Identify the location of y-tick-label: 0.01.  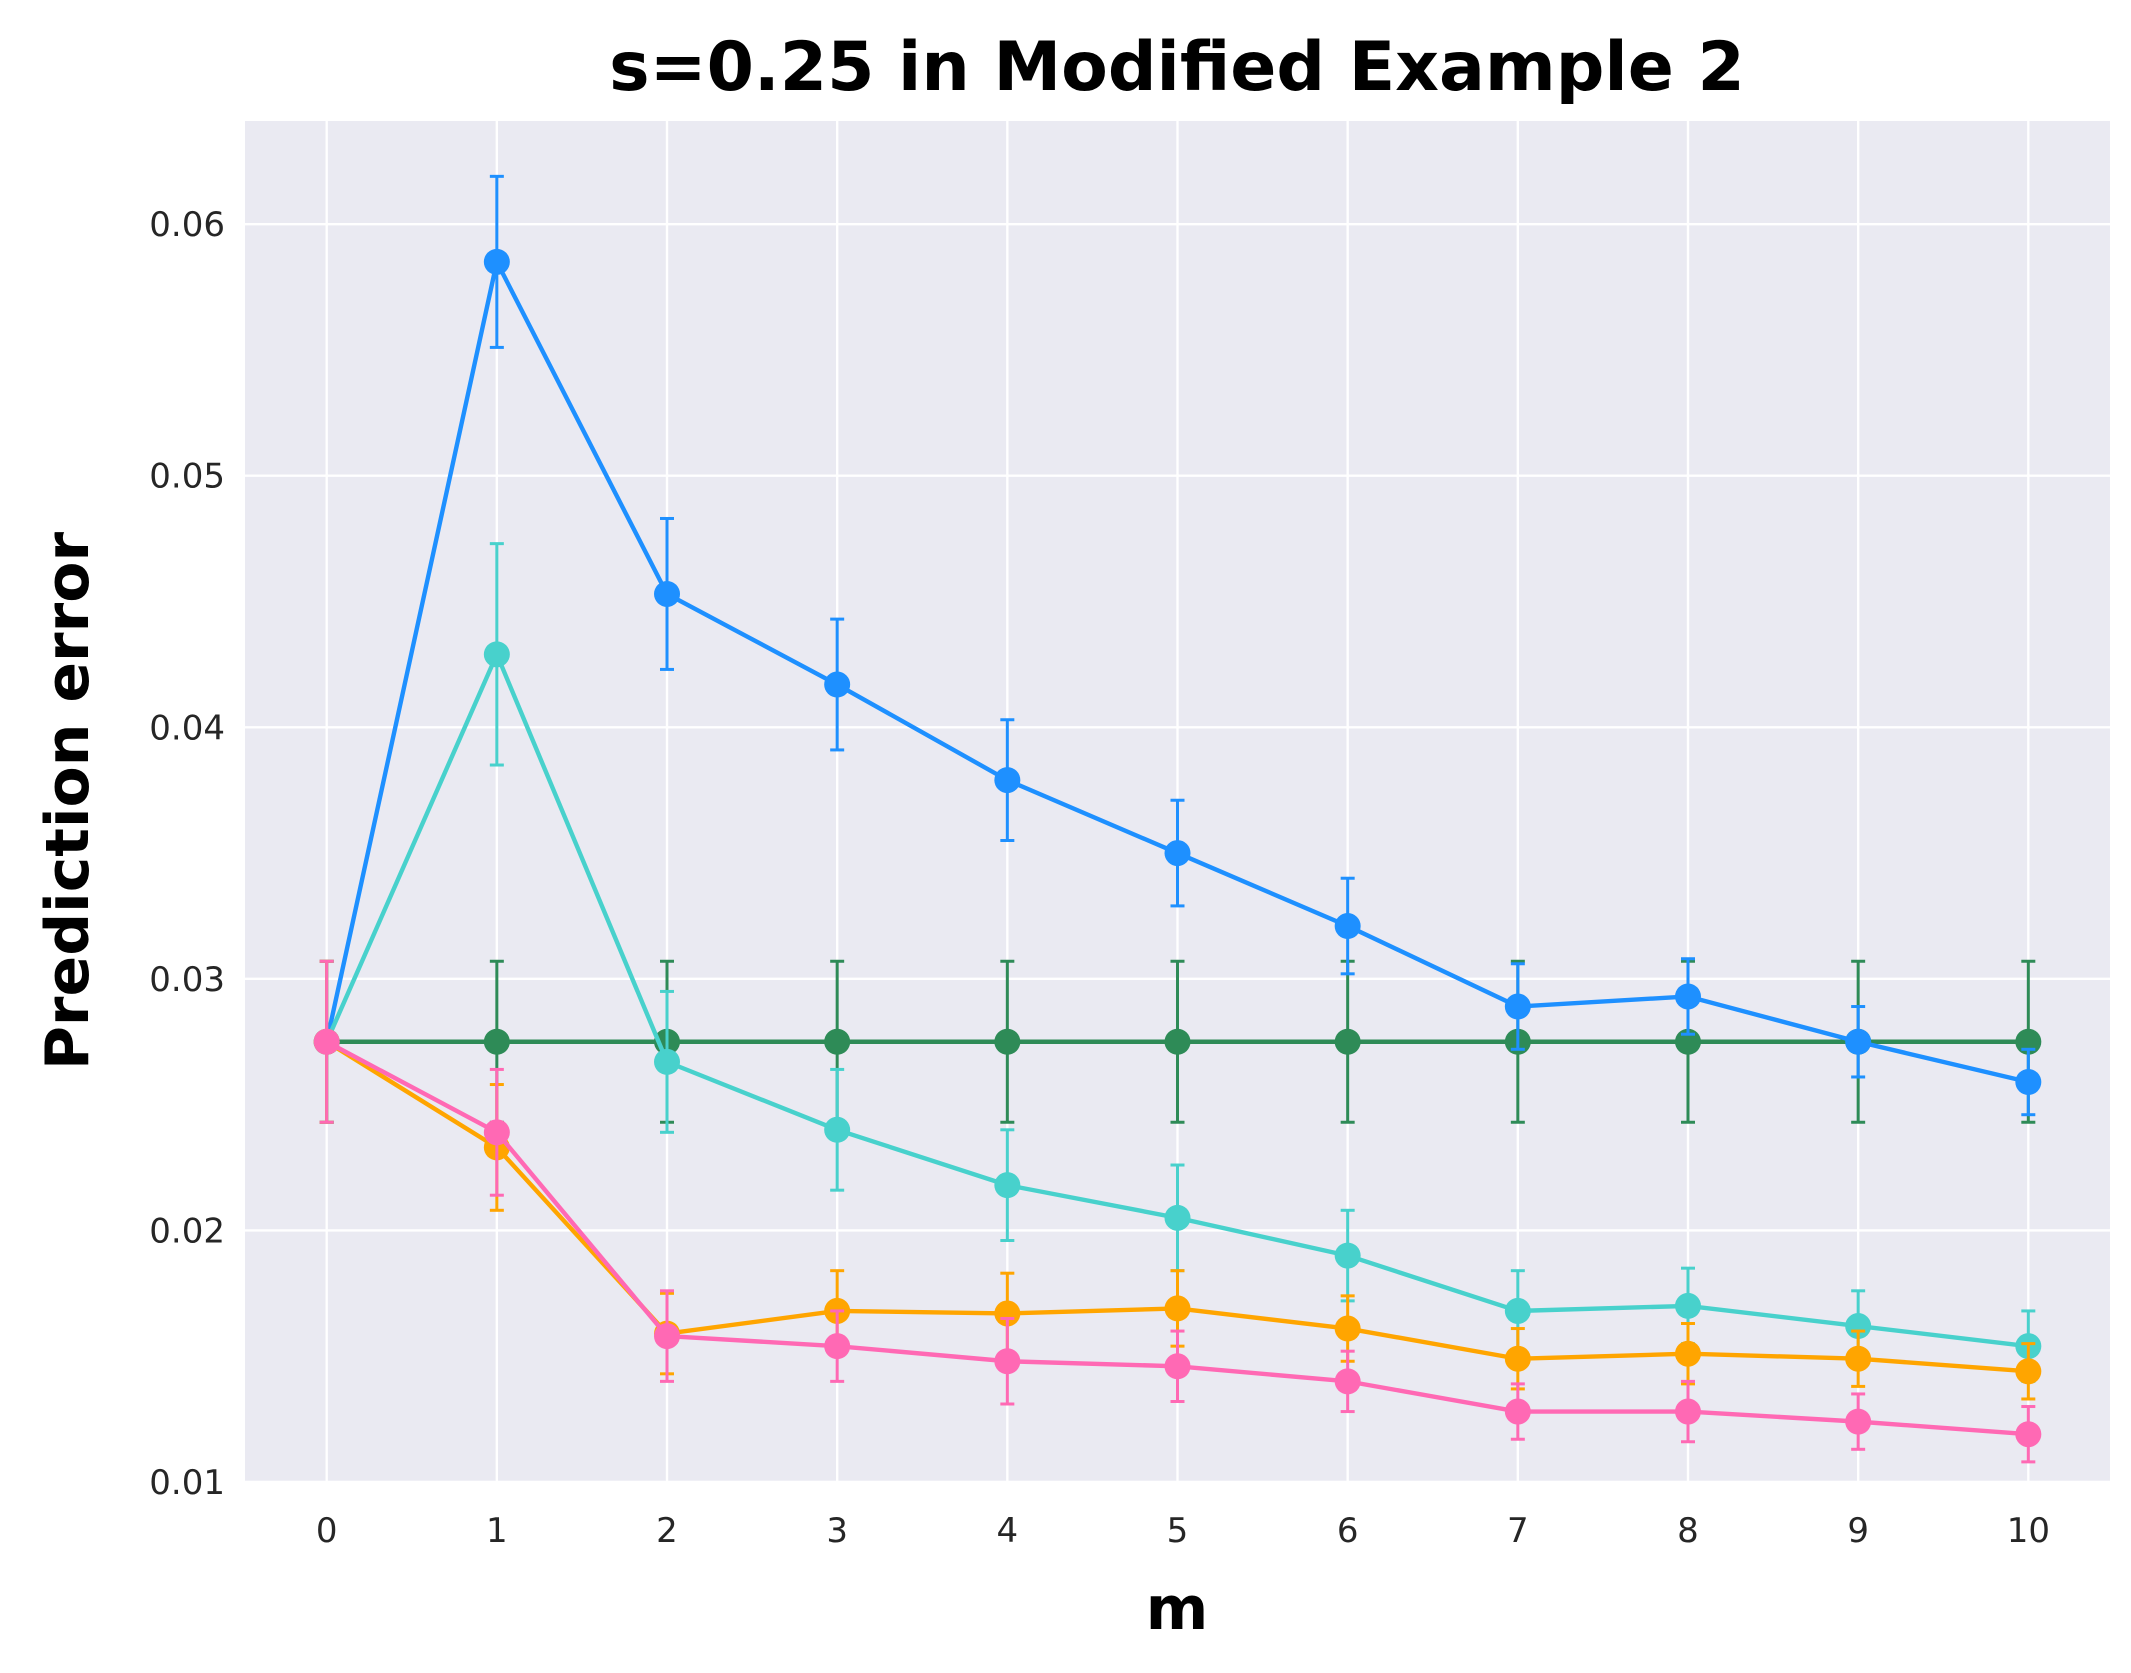
(187, 1483).